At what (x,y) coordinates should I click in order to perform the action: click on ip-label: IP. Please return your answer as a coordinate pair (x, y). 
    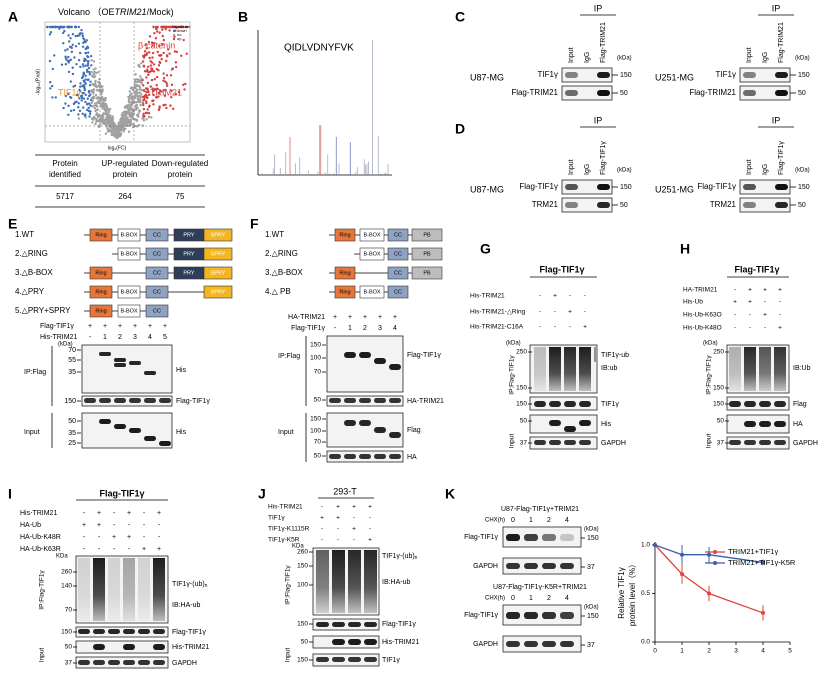
    Looking at the image, I should click on (598, 8).